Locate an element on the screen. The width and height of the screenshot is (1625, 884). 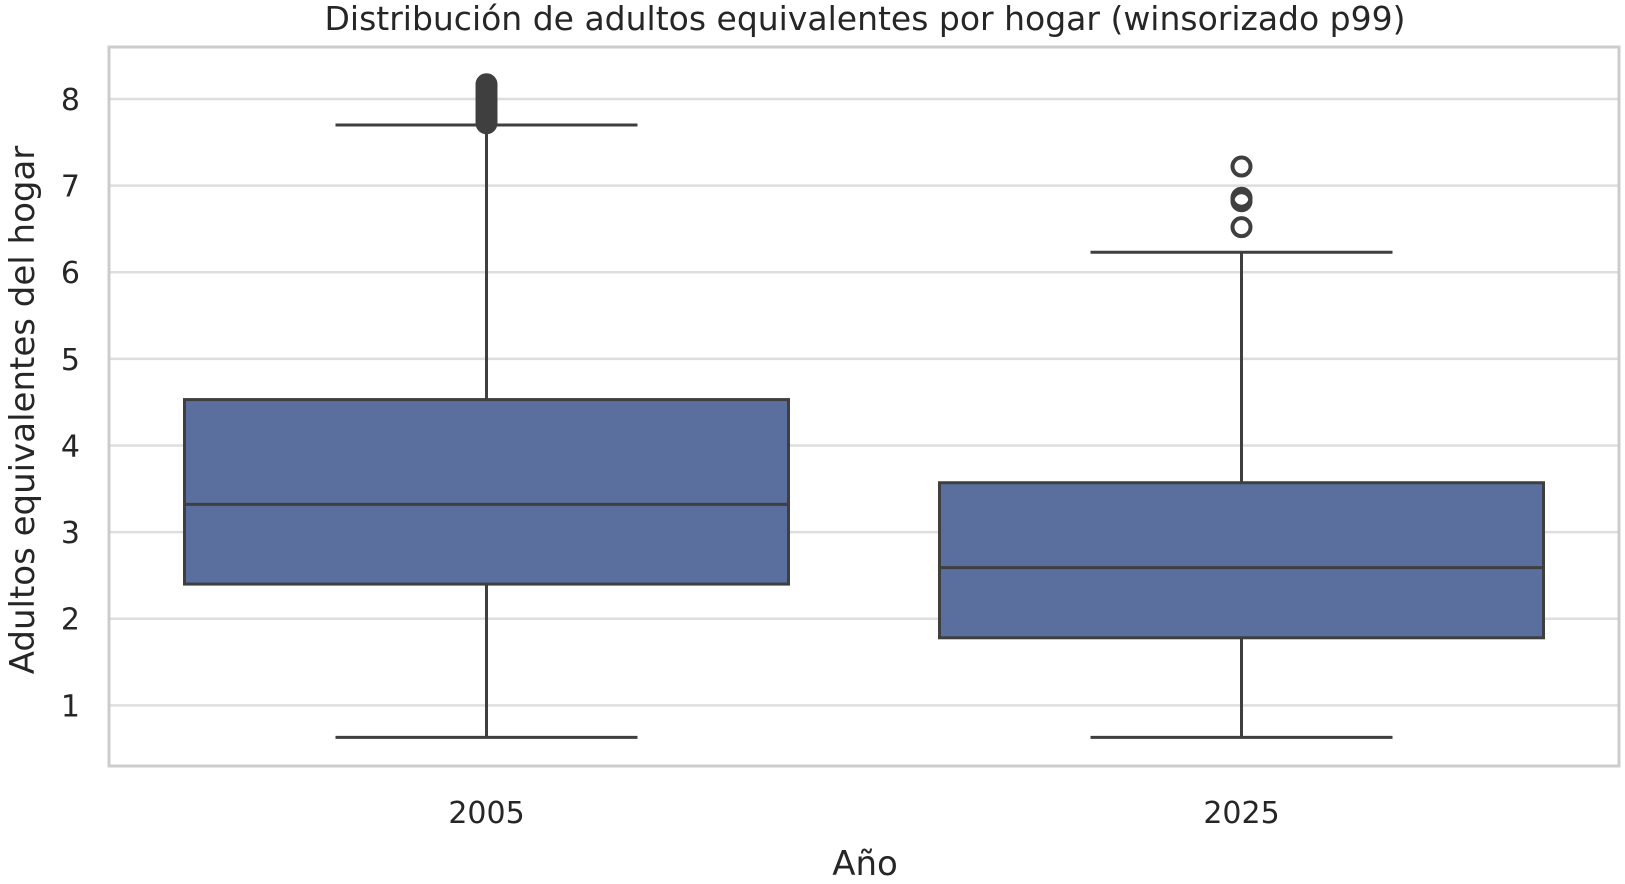
x-axis-title: Año is located at coordinates (865, 864).